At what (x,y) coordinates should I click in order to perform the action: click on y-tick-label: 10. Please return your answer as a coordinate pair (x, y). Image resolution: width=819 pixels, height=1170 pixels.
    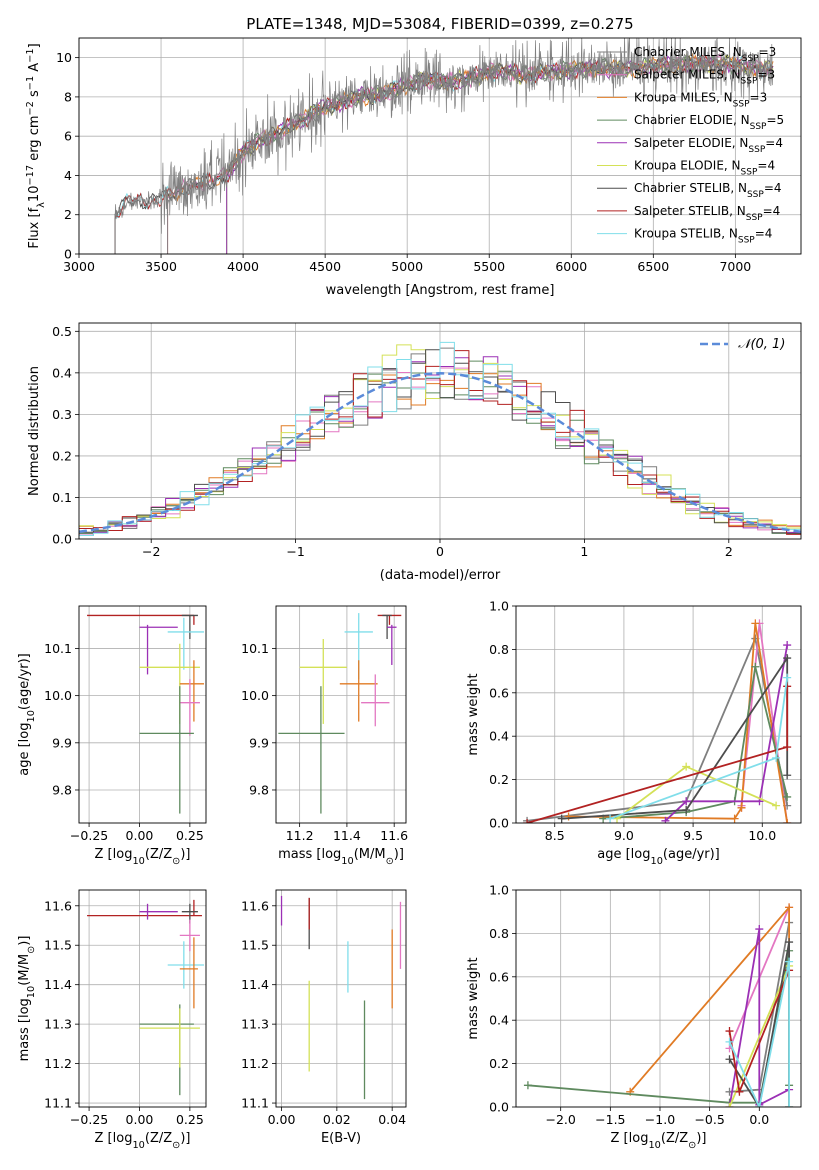
    Looking at the image, I should click on (64, 57).